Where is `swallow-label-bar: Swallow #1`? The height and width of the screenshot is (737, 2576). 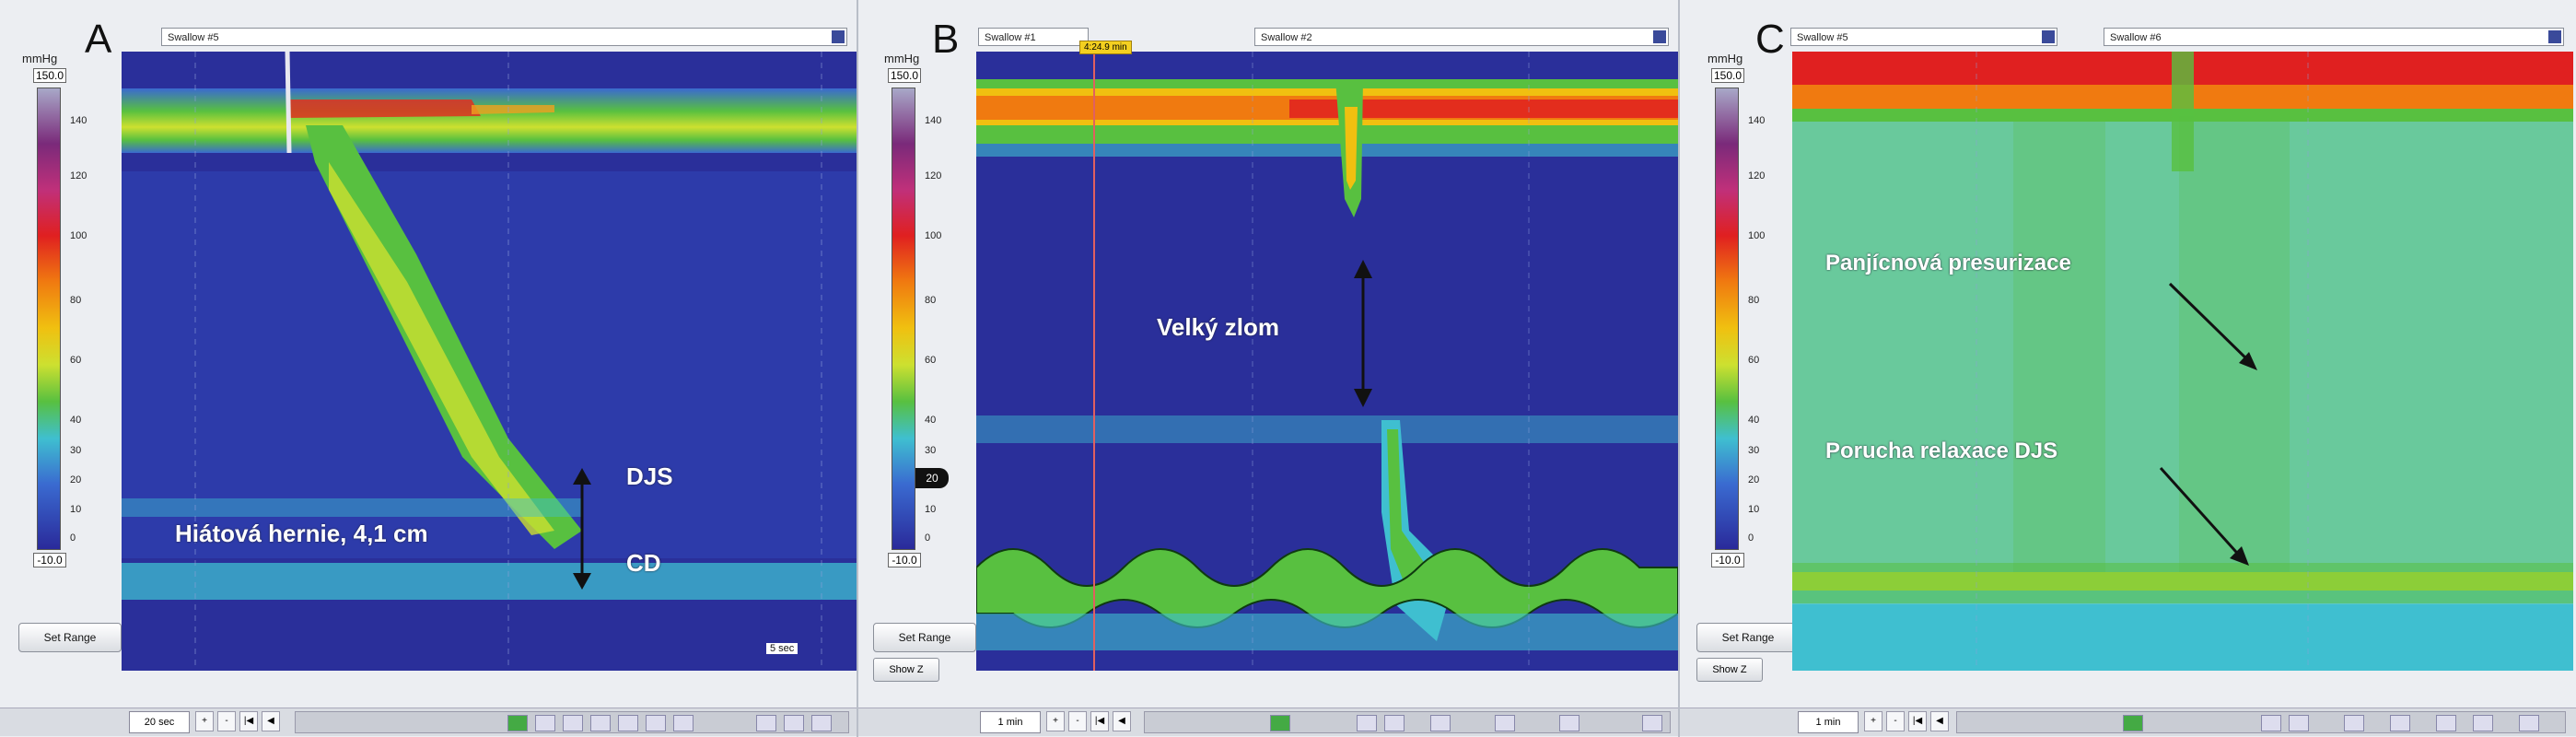
swallow-label-bar: Swallow #1 is located at coordinates (1033, 37).